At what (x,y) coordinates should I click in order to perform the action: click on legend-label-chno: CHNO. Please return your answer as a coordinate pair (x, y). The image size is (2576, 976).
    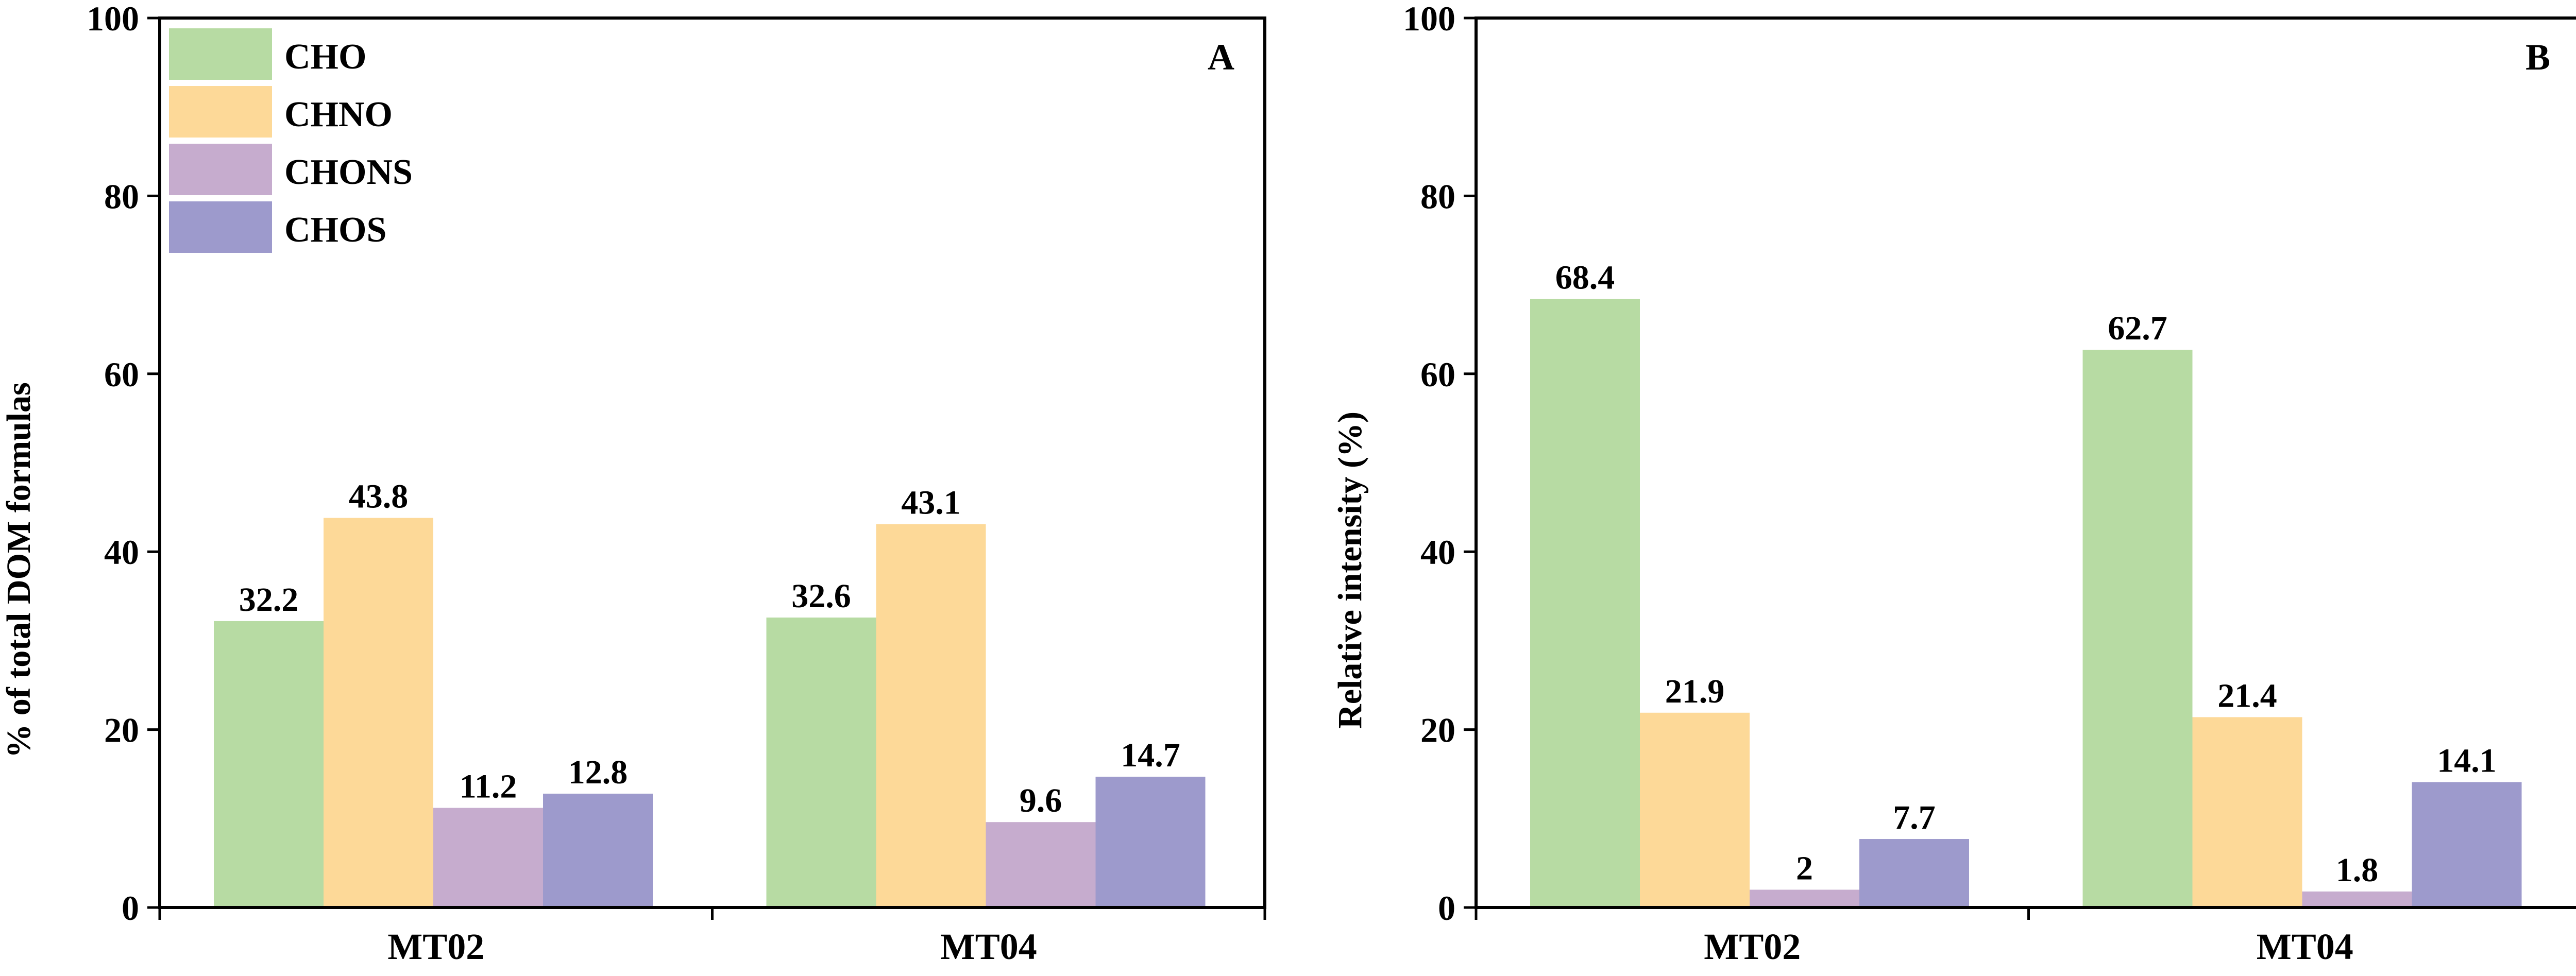
    Looking at the image, I should click on (338, 114).